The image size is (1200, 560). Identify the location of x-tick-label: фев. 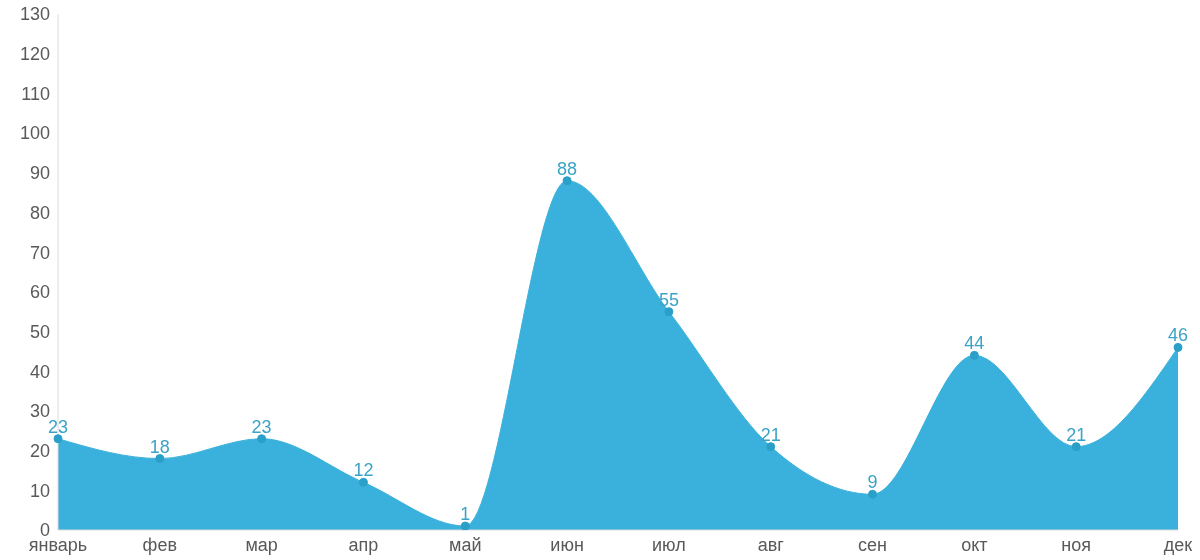
(160, 544).